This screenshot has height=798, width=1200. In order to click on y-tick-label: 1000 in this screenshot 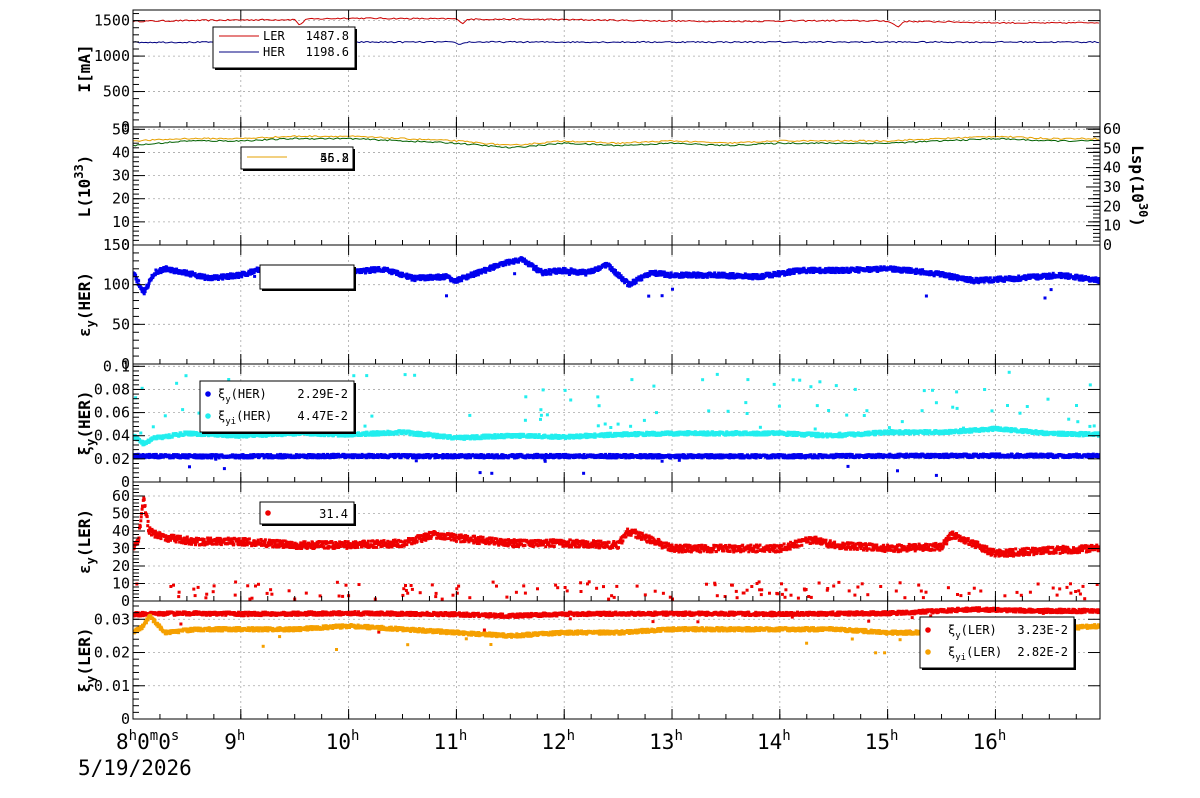, I will do `click(112, 56)`.